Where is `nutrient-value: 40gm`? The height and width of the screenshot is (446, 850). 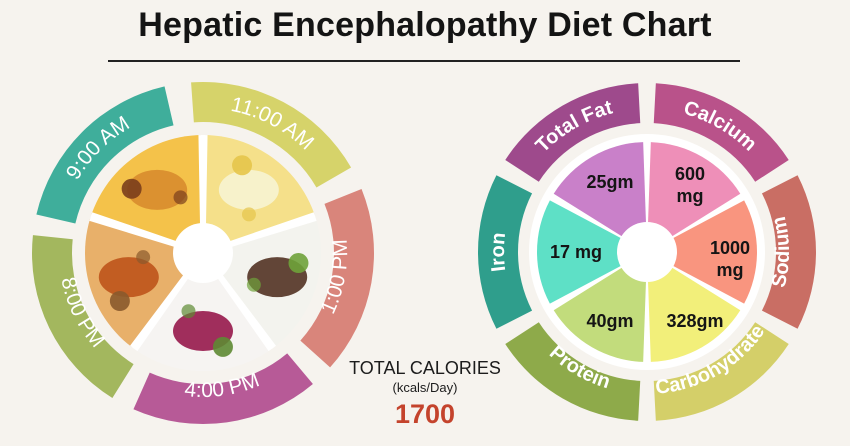 nutrient-value: 40gm is located at coordinates (609, 321).